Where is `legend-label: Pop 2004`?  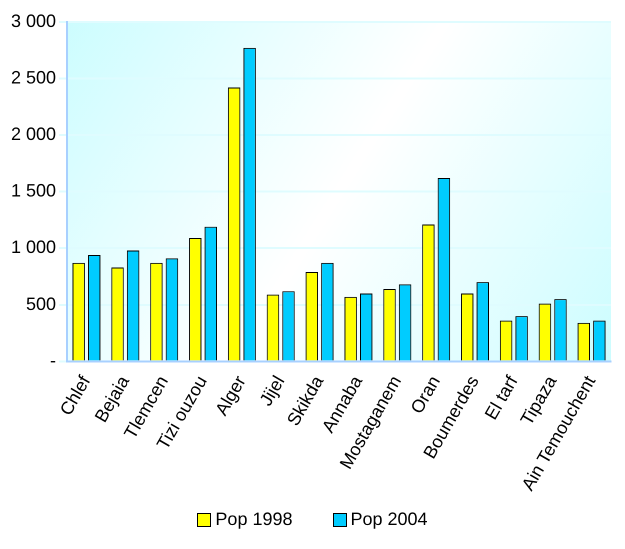
legend-label: Pop 2004 is located at coordinates (389, 519).